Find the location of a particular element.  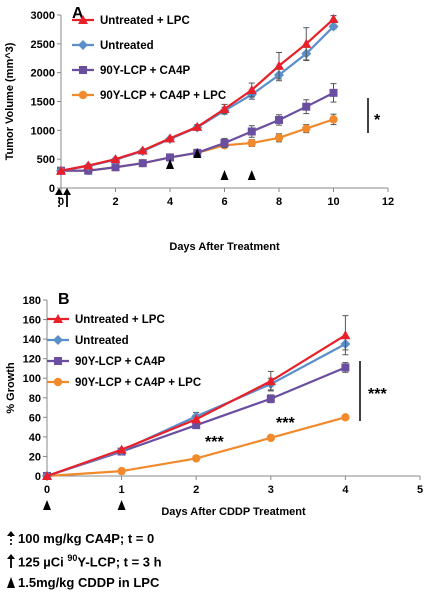

x-tick-label: 3 is located at coordinates (271, 490).